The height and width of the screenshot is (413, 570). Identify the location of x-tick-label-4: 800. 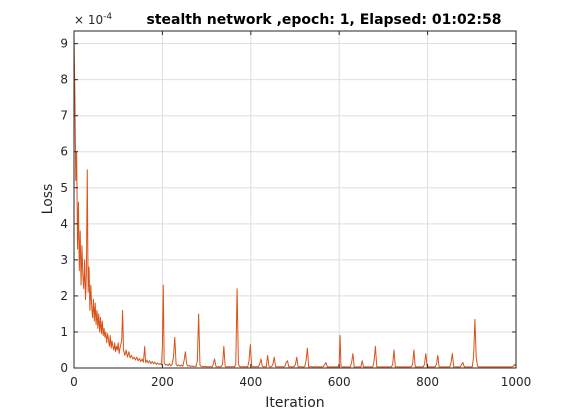
(427, 382).